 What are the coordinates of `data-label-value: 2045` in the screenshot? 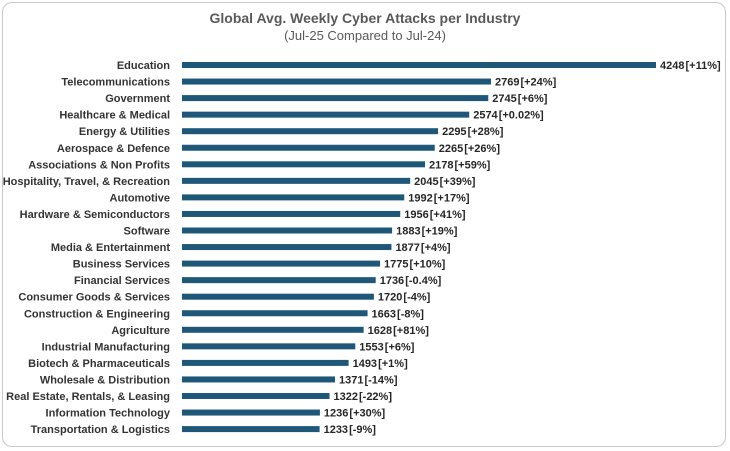 It's located at (426, 182).